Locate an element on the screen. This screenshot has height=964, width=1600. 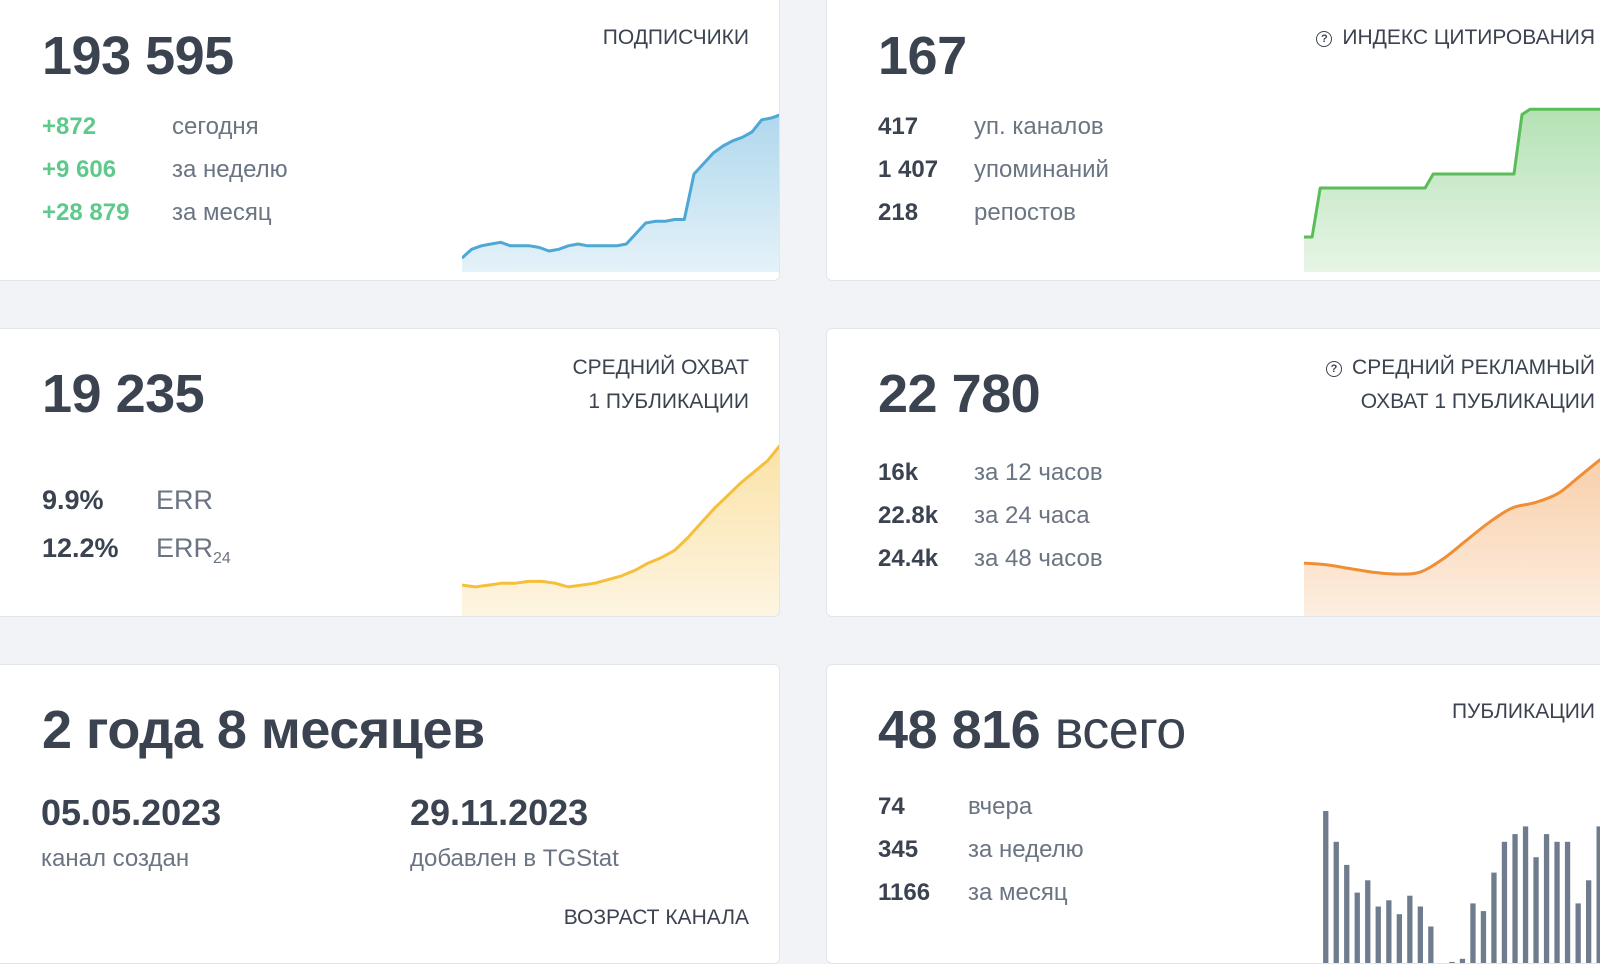
subscribers-chart is located at coordinates (621, 181).